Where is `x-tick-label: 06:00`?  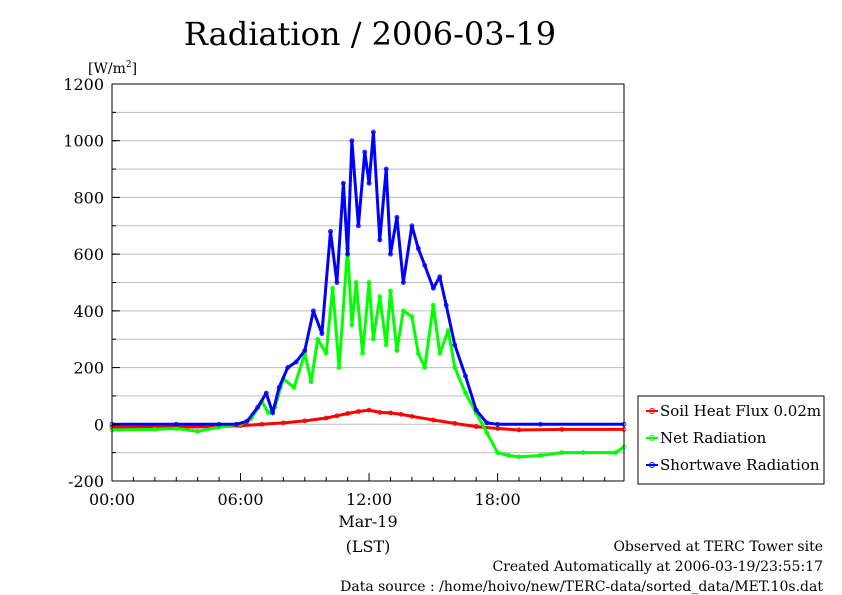
x-tick-label: 06:00 is located at coordinates (240, 499).